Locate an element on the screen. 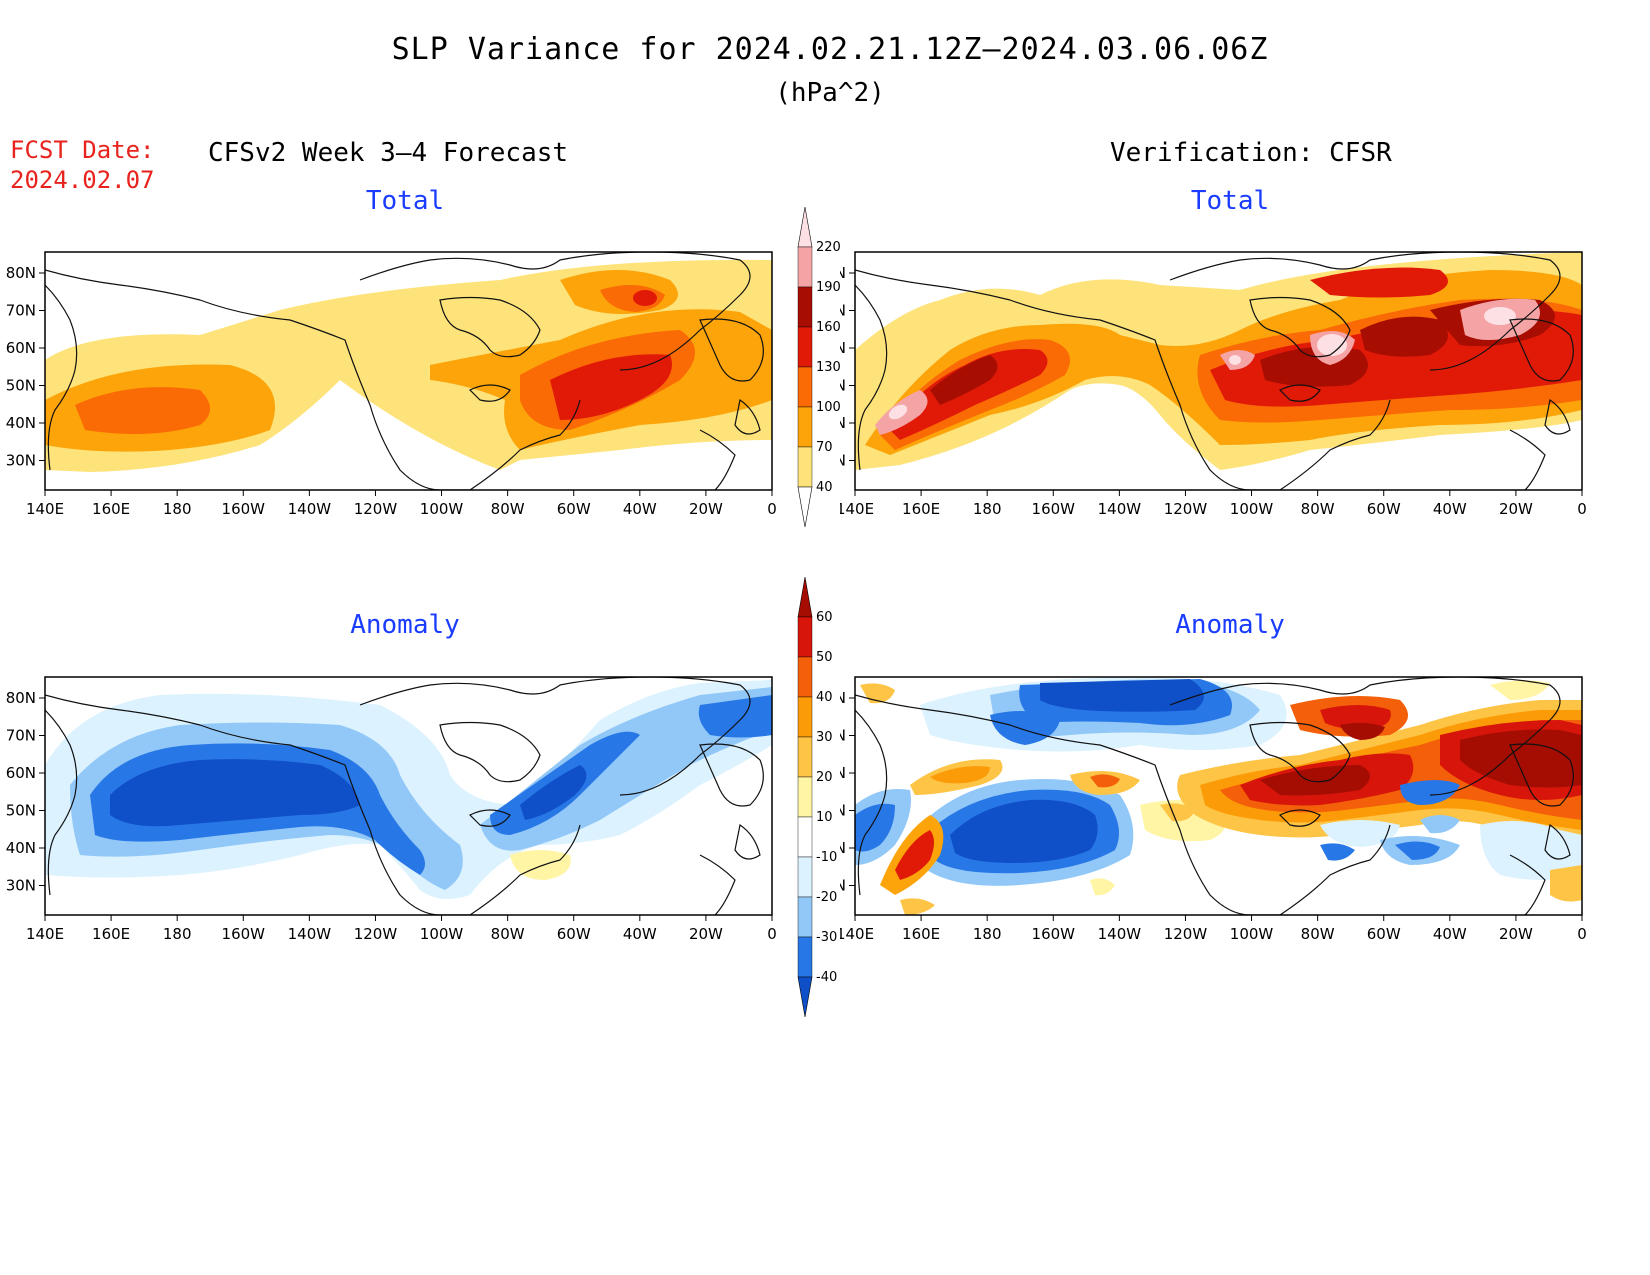  ver-anom-lon-label: 160W is located at coordinates (1054, 934).